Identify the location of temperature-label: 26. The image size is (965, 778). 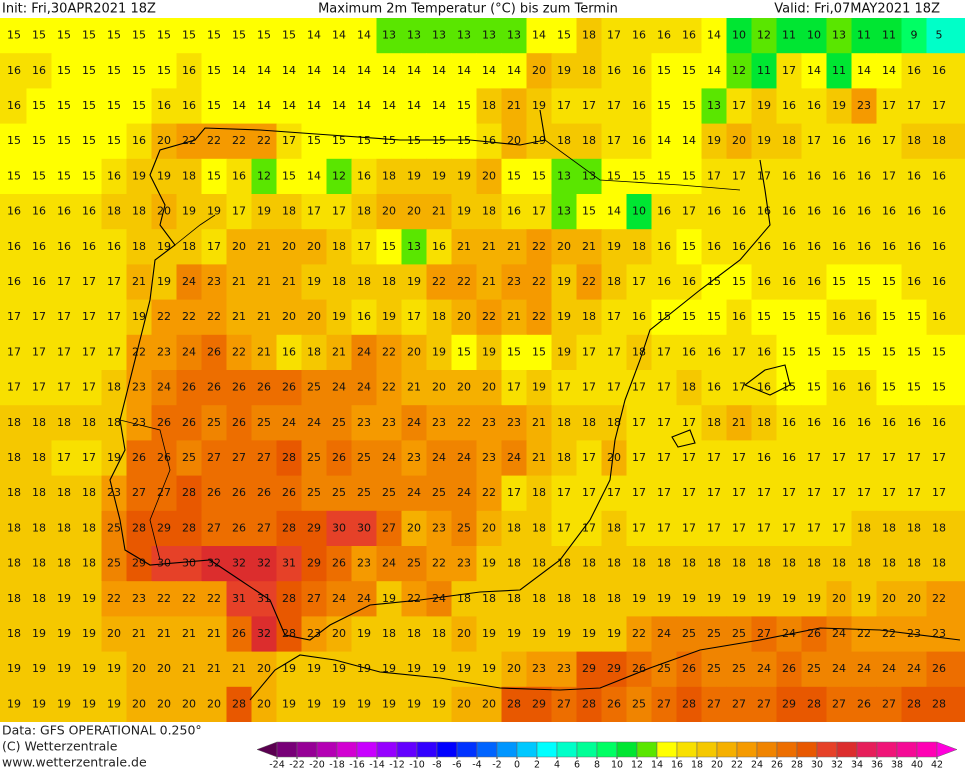
(239, 633).